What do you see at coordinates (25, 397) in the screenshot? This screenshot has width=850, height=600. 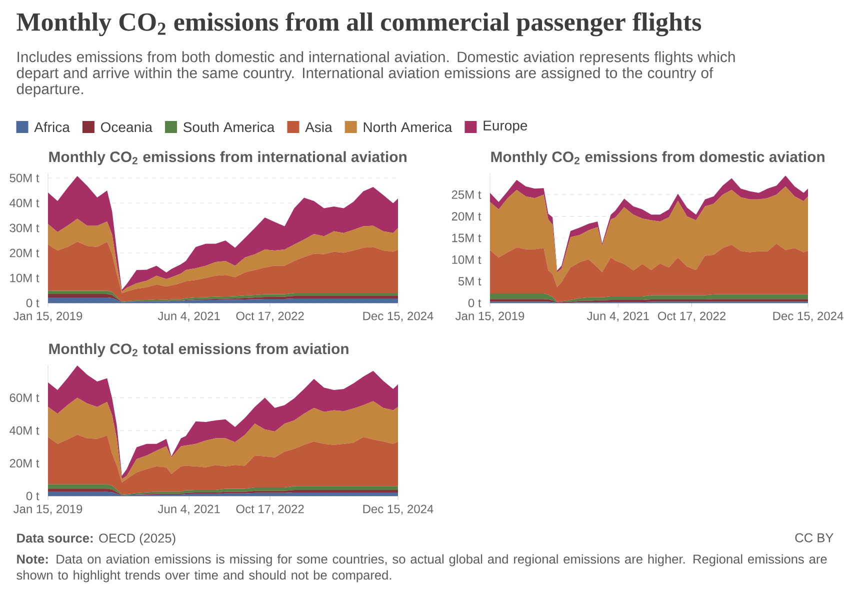 I see `y-tick-label: 60M t` at bounding box center [25, 397].